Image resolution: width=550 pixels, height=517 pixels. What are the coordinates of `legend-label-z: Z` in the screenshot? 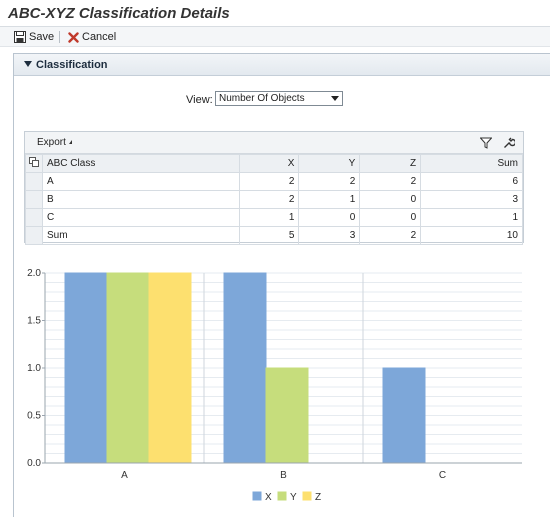 It's located at (318, 497).